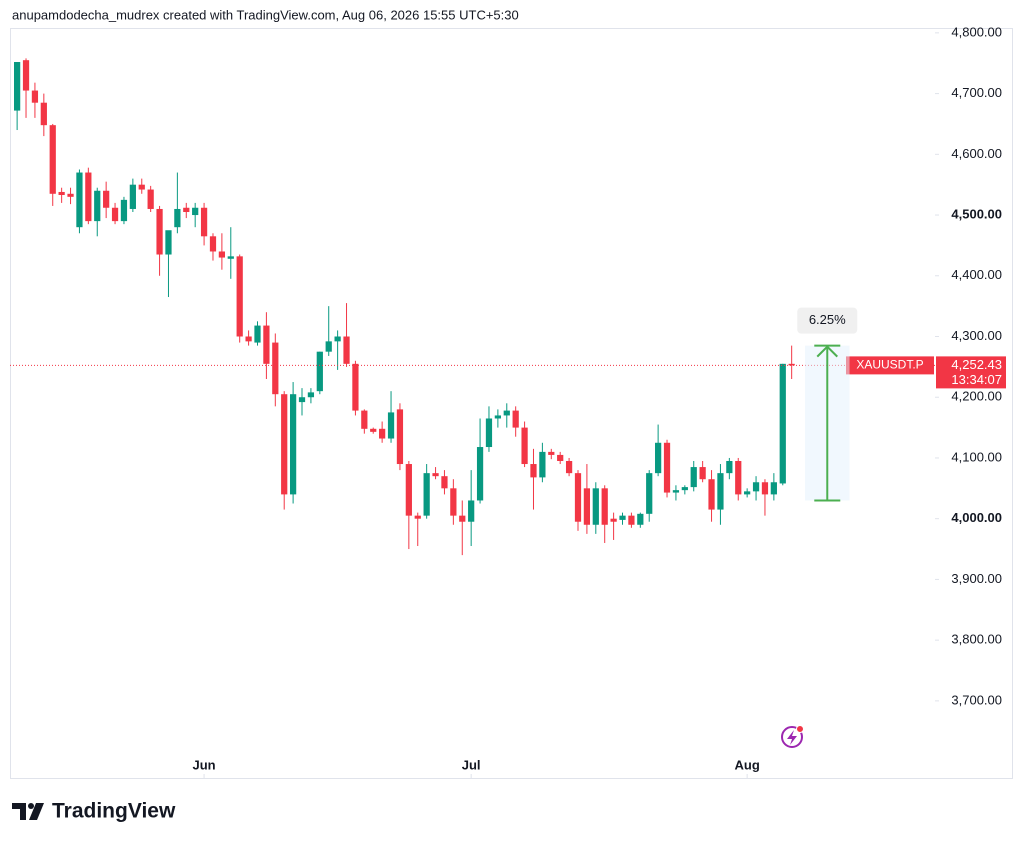 The height and width of the screenshot is (849, 1024). Describe the element at coordinates (471, 764) in the screenshot. I see `x-tick-label: Jul` at that location.